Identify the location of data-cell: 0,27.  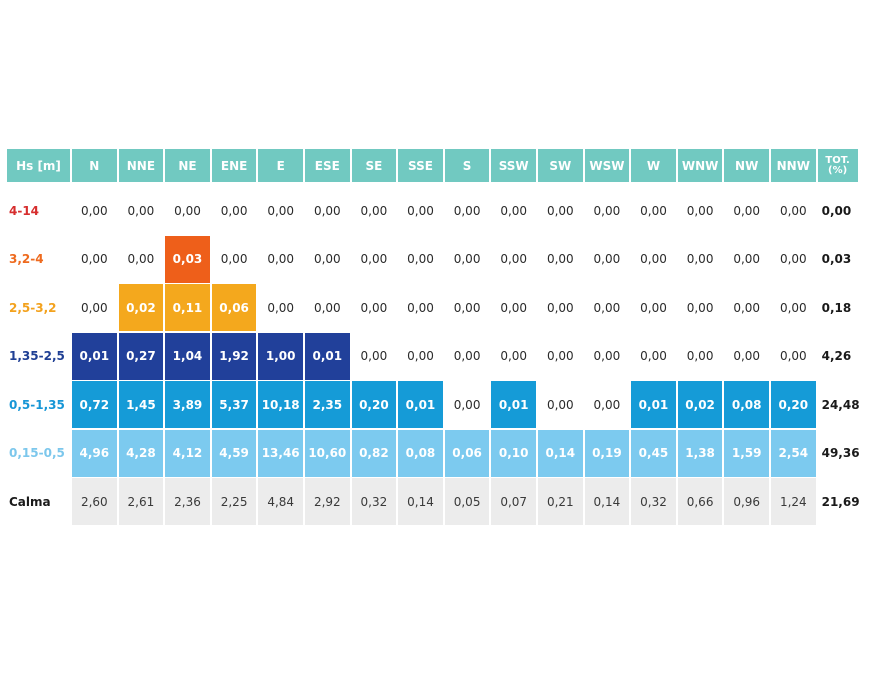
(141, 356).